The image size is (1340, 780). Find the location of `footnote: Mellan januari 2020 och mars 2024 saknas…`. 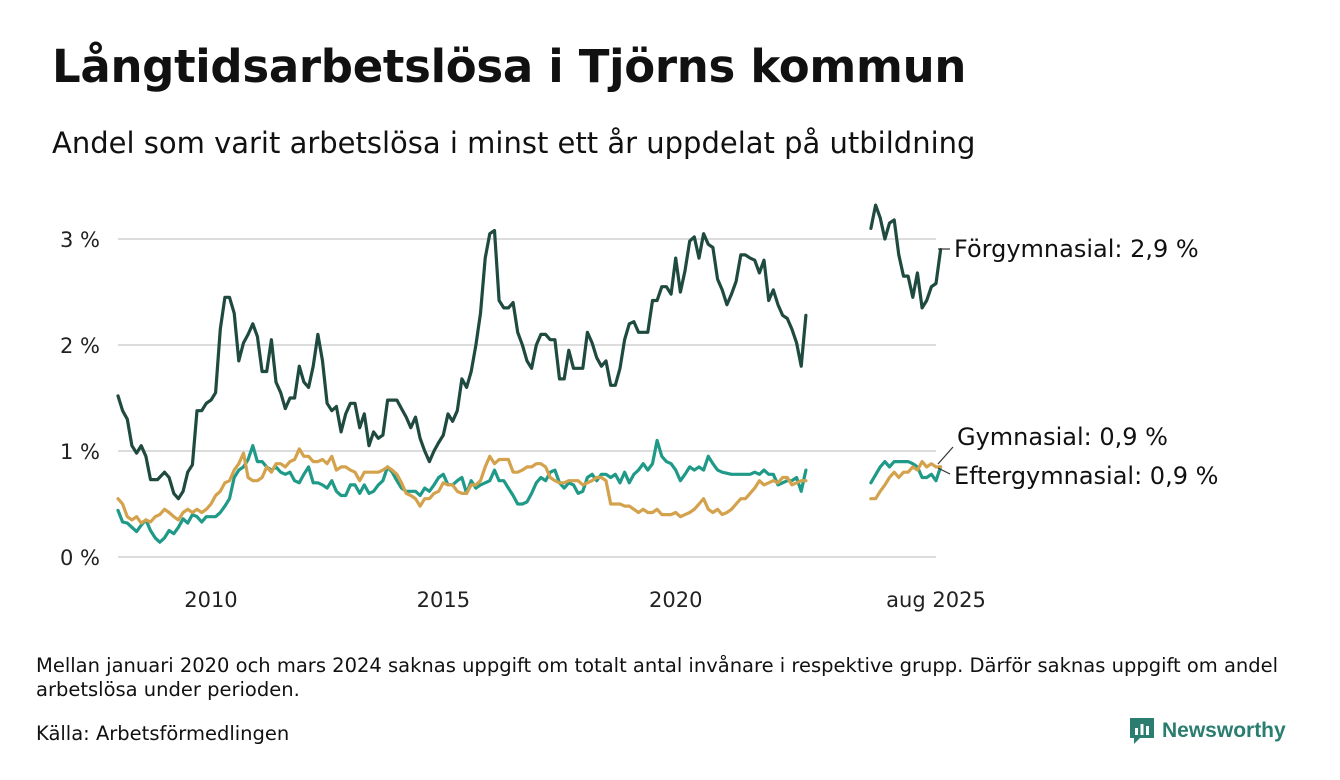

footnote: Mellan januari 2020 och mars 2024 saknas… is located at coordinates (657, 677).